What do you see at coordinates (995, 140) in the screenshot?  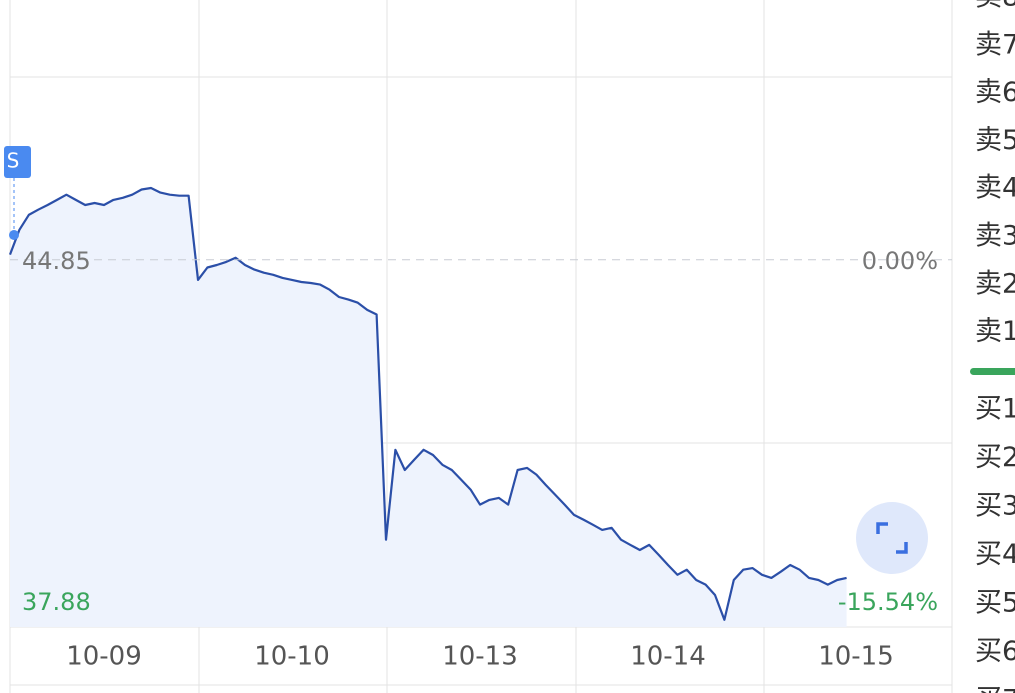 I see `ask-label: 卖5` at bounding box center [995, 140].